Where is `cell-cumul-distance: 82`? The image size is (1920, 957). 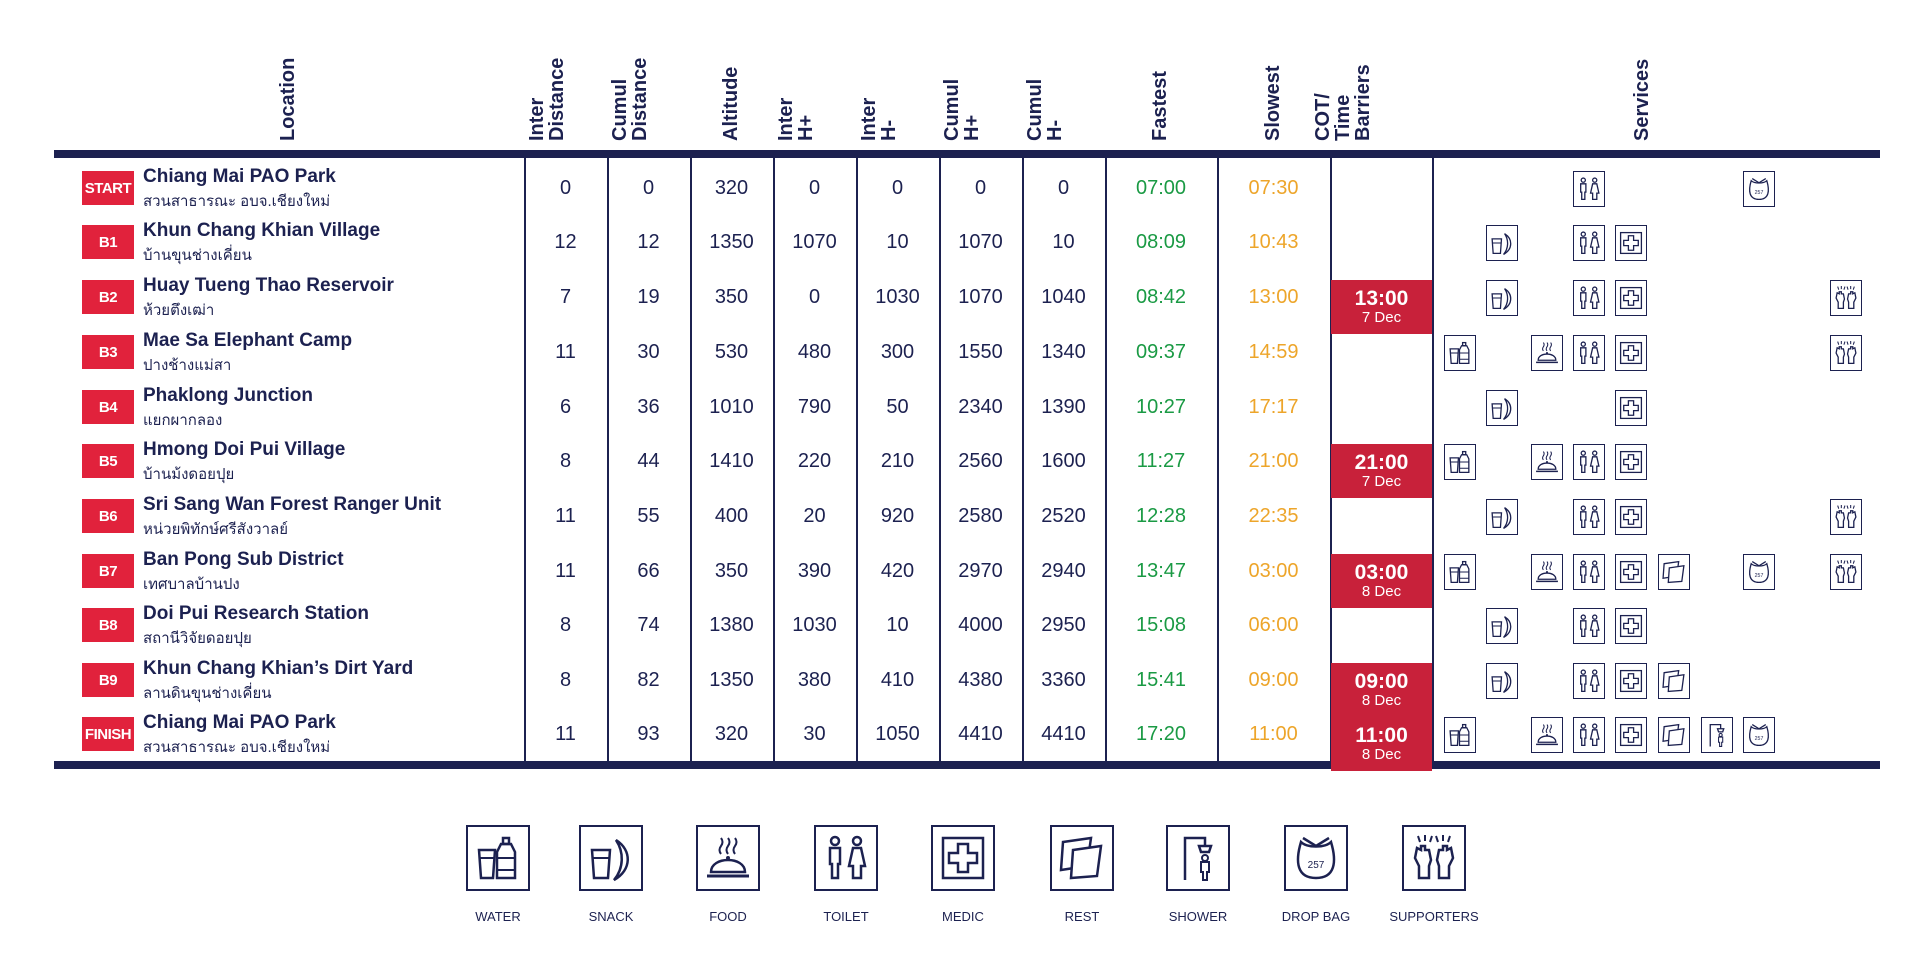
cell-cumul-distance: 82 is located at coordinates (648, 680).